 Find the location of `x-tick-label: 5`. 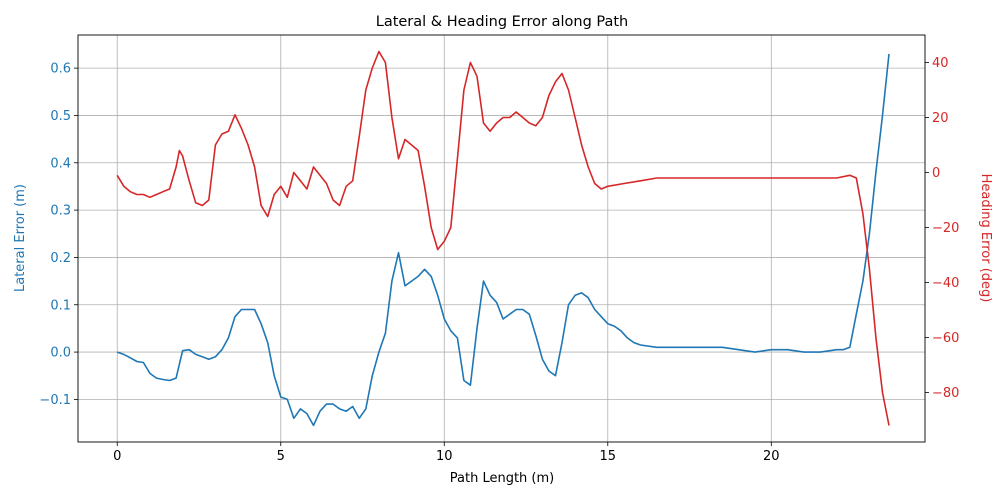

x-tick-label: 5 is located at coordinates (281, 456).